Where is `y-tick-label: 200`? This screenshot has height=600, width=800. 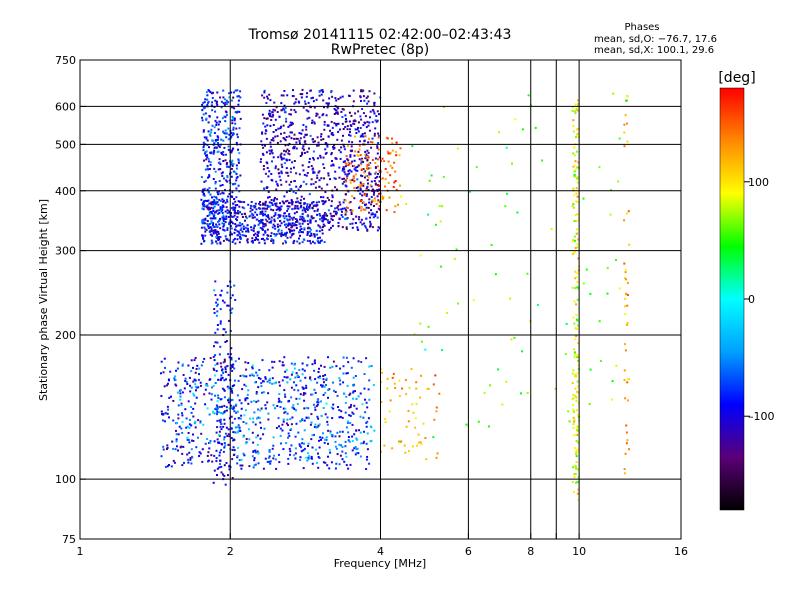
y-tick-label: 200 is located at coordinates (65, 335).